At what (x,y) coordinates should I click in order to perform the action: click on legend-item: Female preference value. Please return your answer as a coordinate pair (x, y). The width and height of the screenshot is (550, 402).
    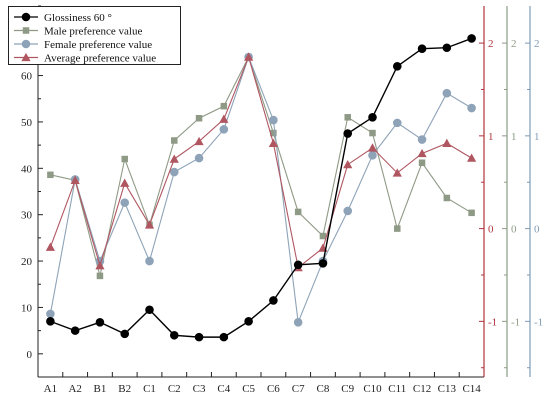
    Looking at the image, I should click on (83, 45).